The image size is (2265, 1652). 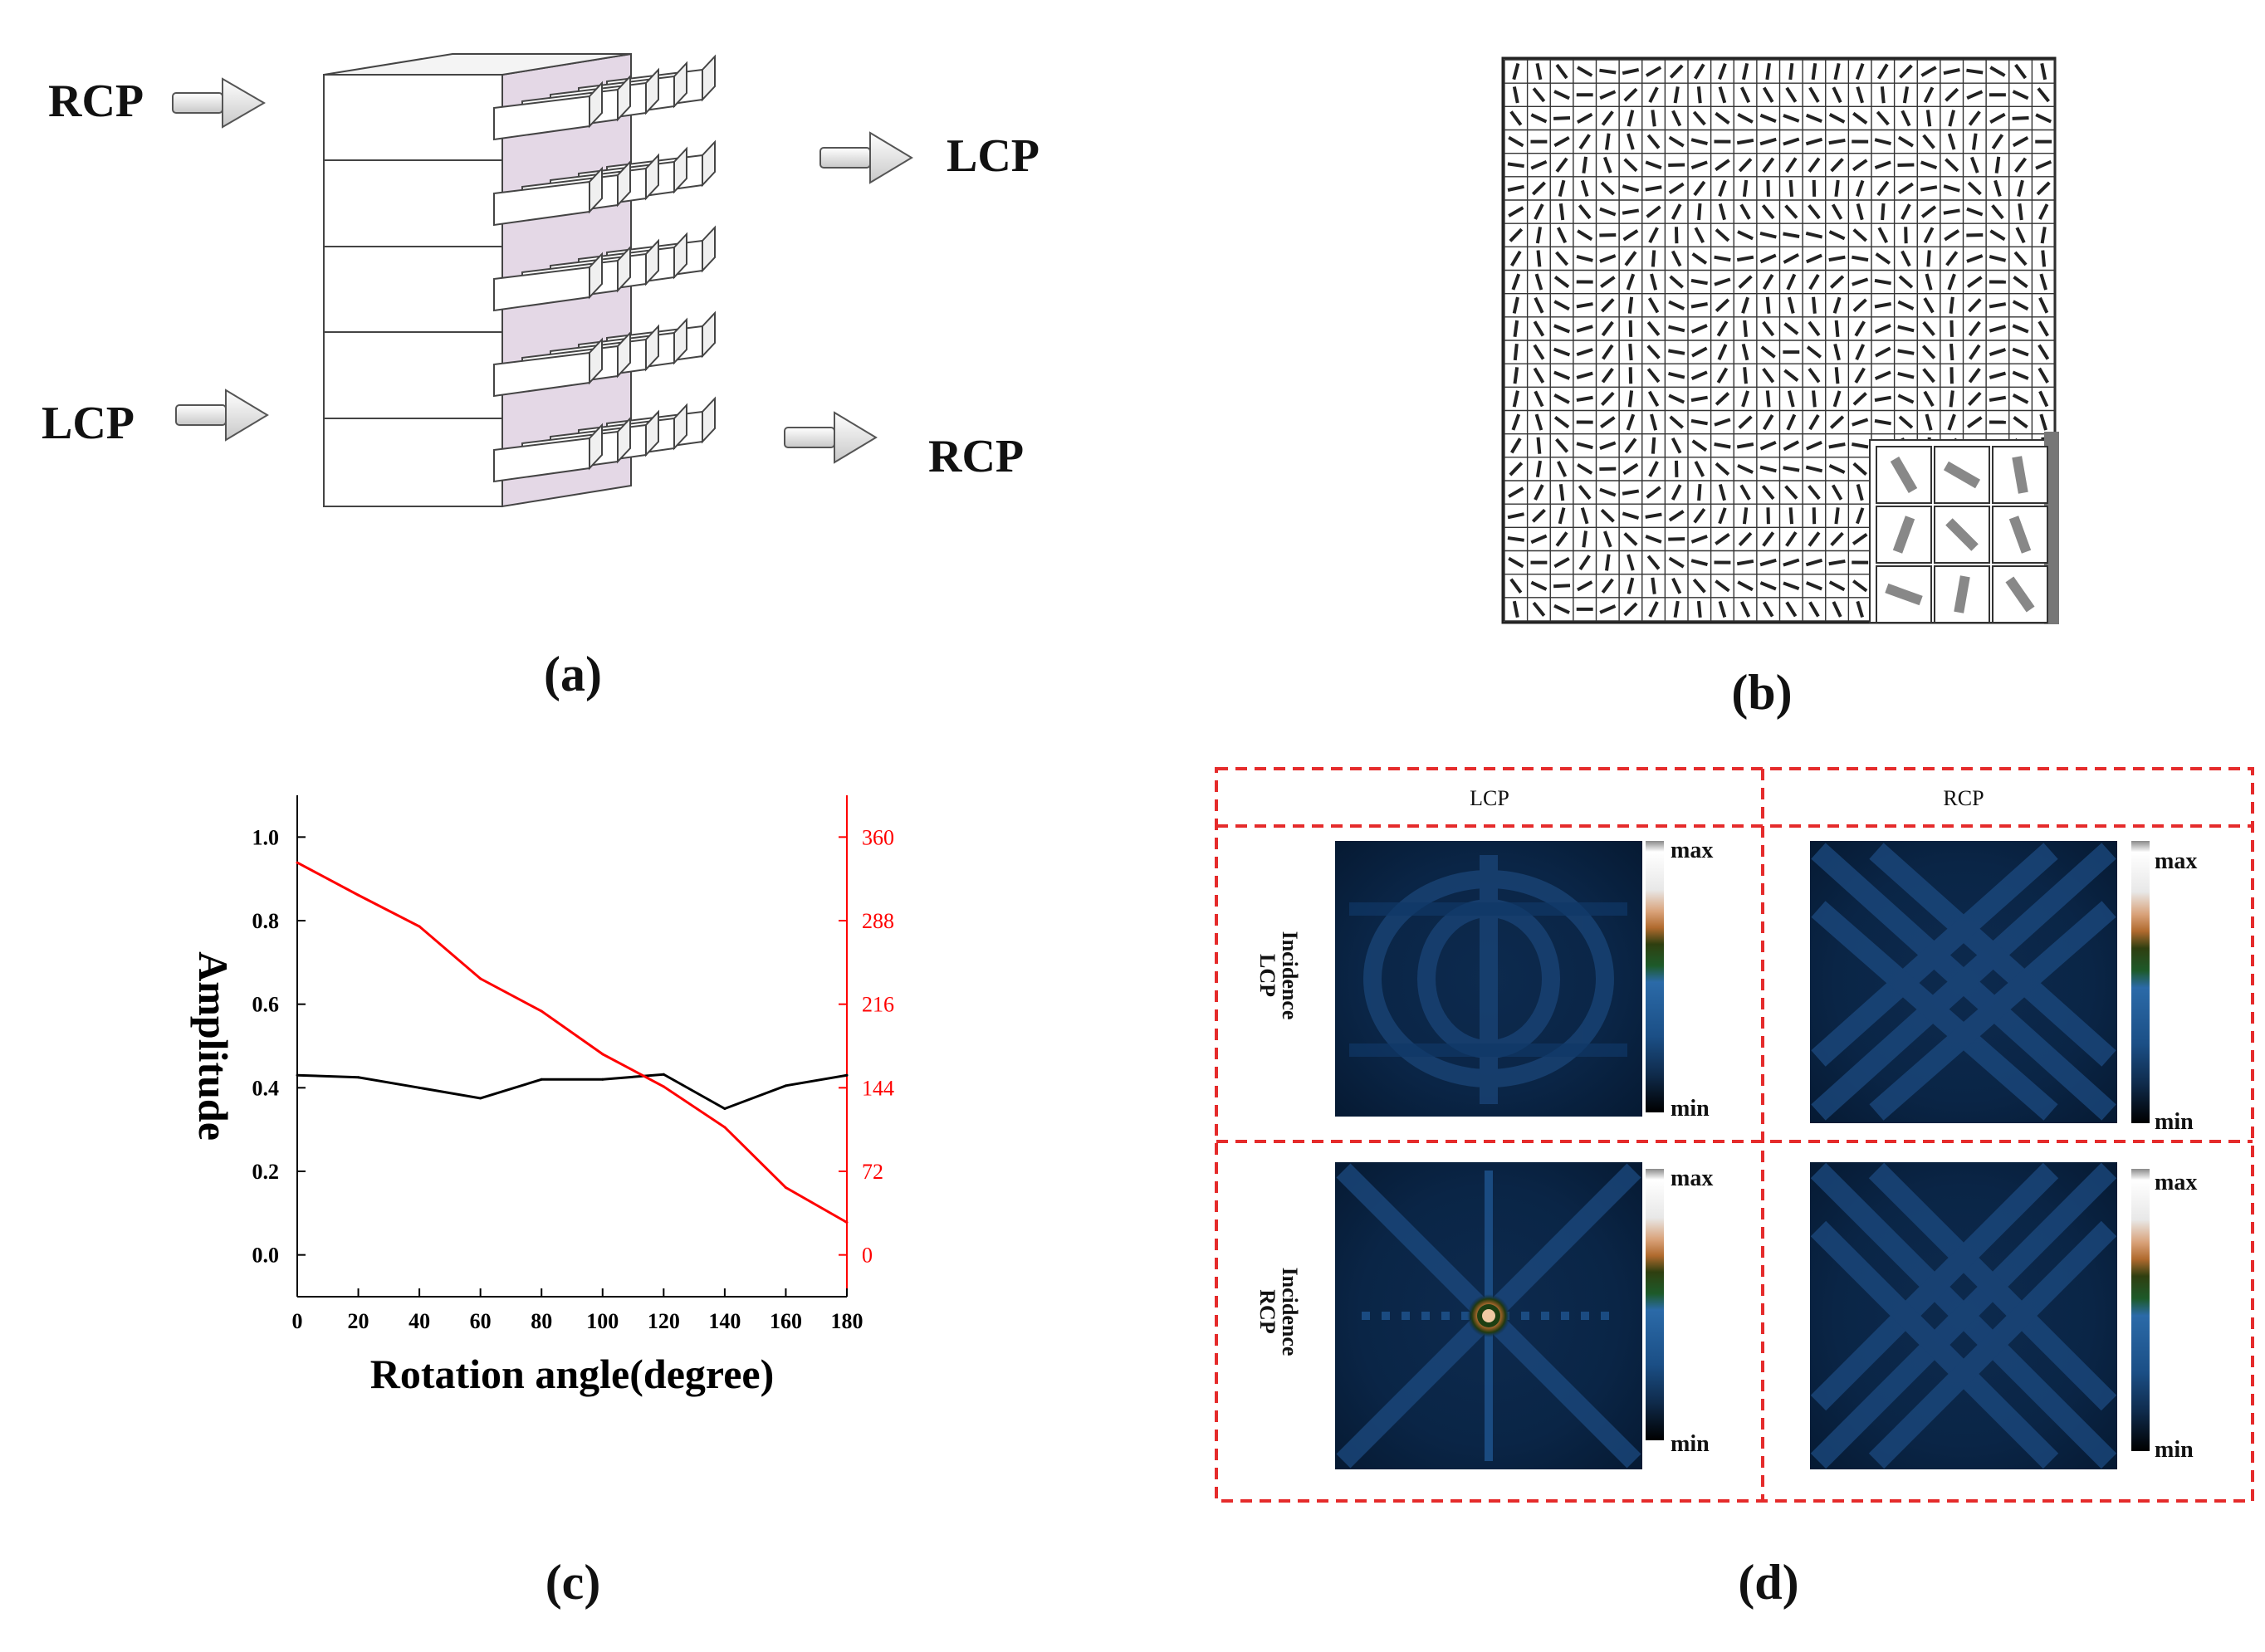 What do you see at coordinates (266, 837) in the screenshot?
I see `y-tick-label: 1.0` at bounding box center [266, 837].